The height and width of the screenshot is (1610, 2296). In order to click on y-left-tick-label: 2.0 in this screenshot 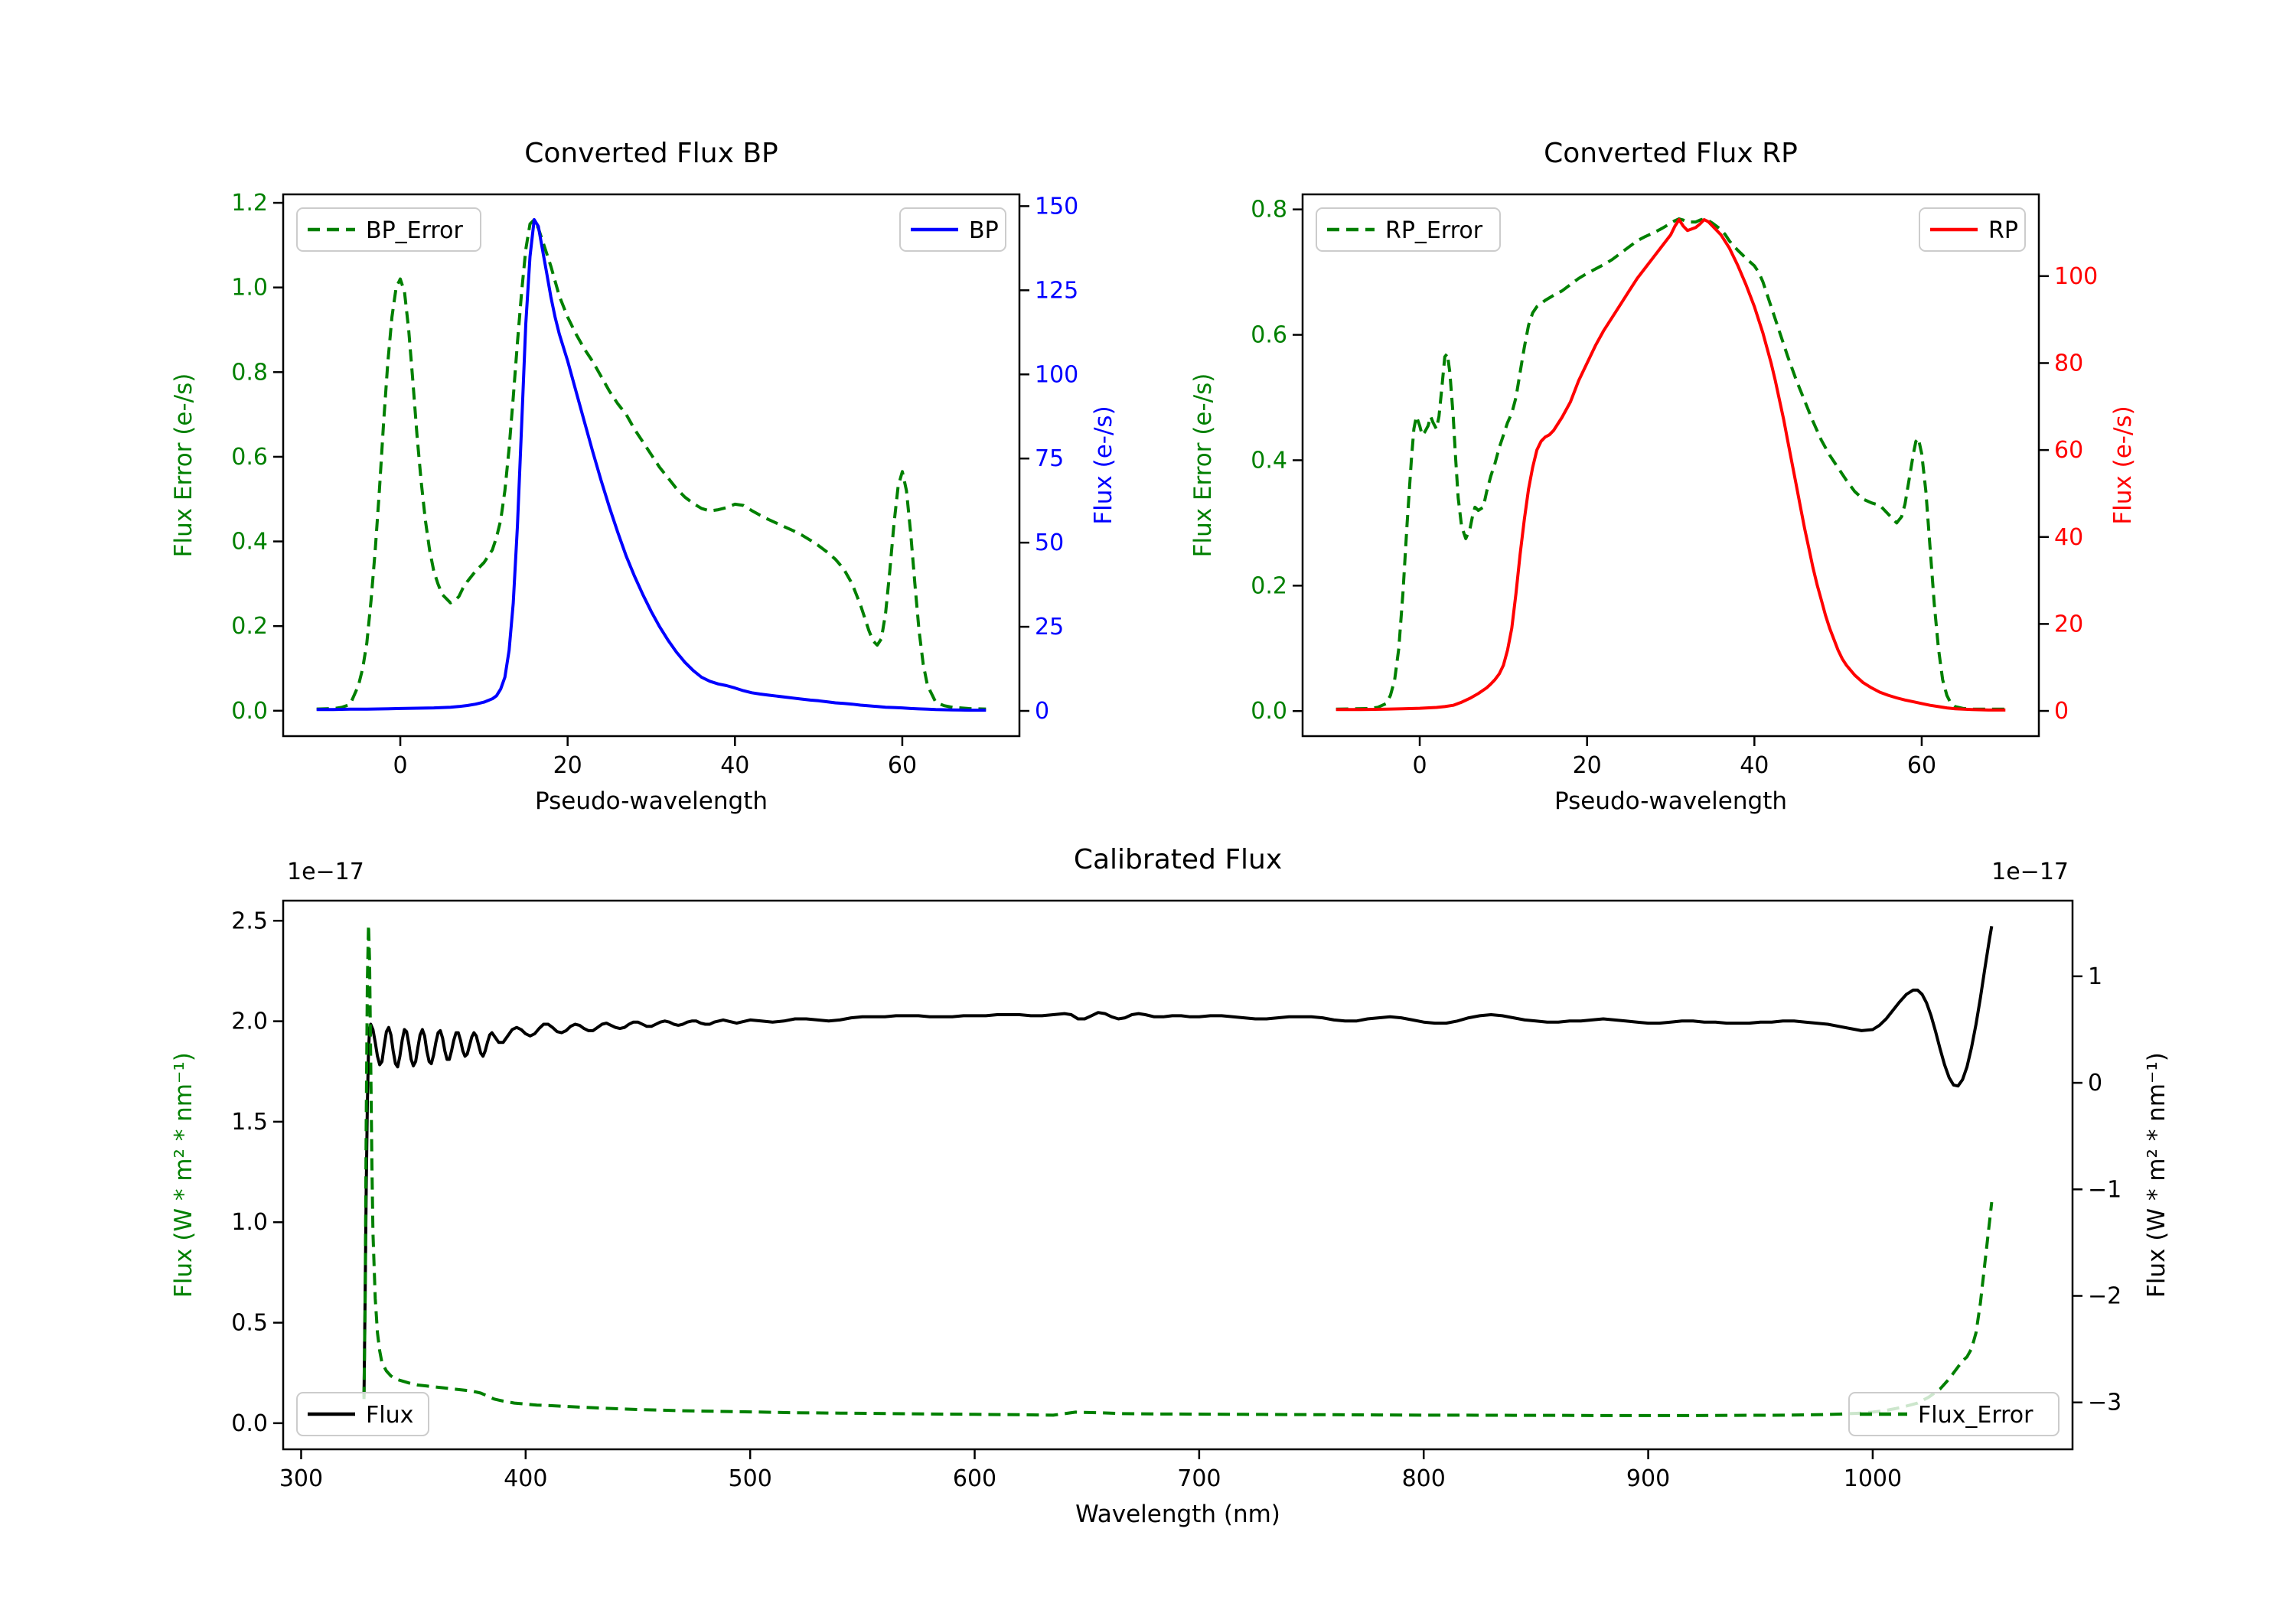, I will do `click(249, 1022)`.